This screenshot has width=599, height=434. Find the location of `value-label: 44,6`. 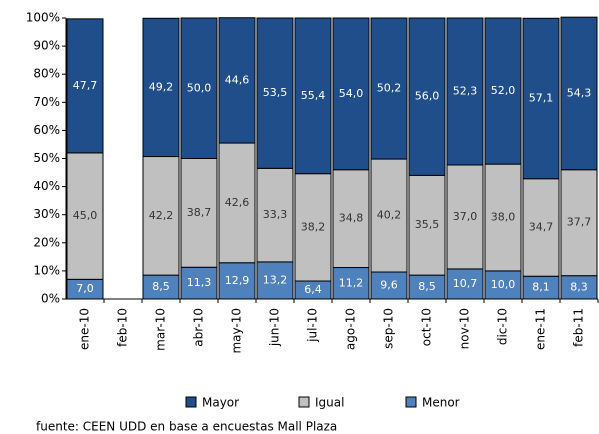

value-label: 44,6 is located at coordinates (237, 79).